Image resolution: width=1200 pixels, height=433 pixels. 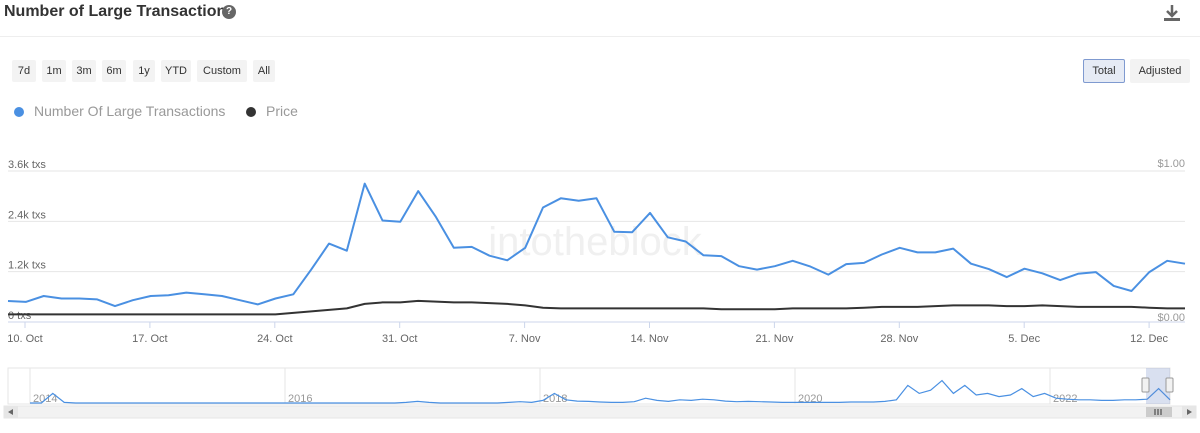 What do you see at coordinates (10, 412) in the screenshot?
I see `scroll-left-arrow-icon` at bounding box center [10, 412].